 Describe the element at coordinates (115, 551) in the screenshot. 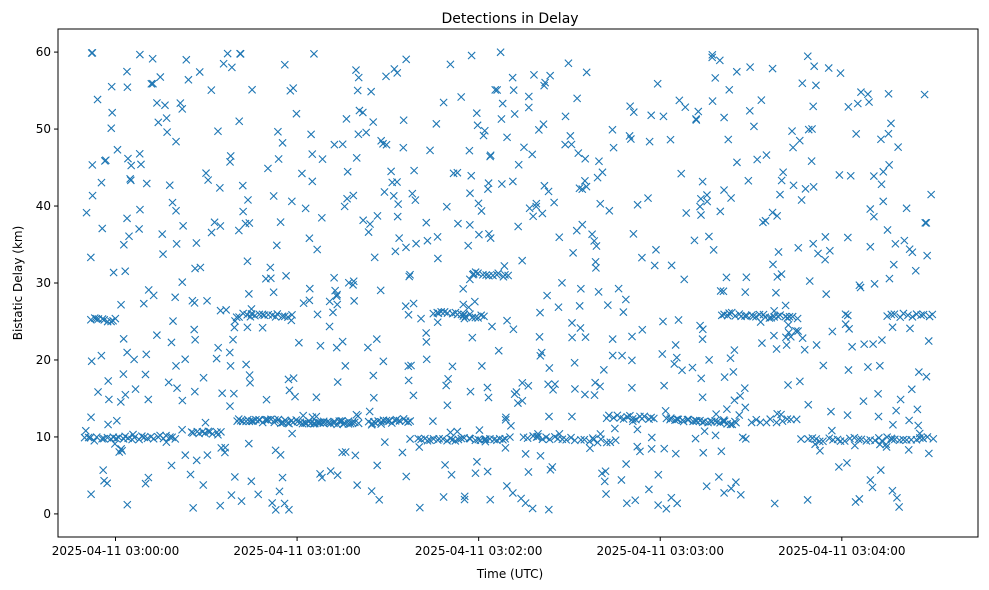

I see `x-tick-label: 2025-04-11 03:00:00` at that location.